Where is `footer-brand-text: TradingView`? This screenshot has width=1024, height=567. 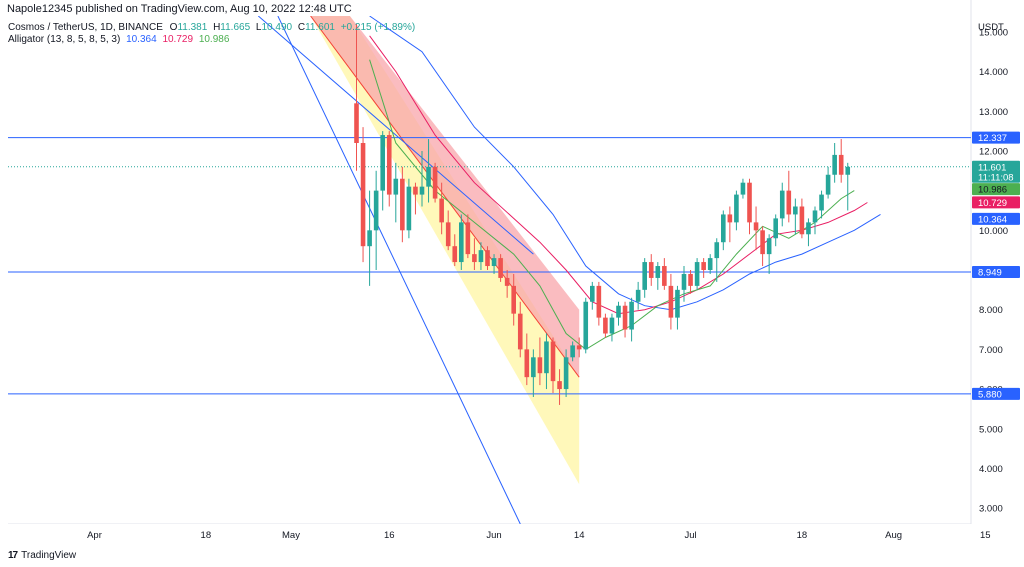
footer-brand-text: TradingView is located at coordinates (49, 555).